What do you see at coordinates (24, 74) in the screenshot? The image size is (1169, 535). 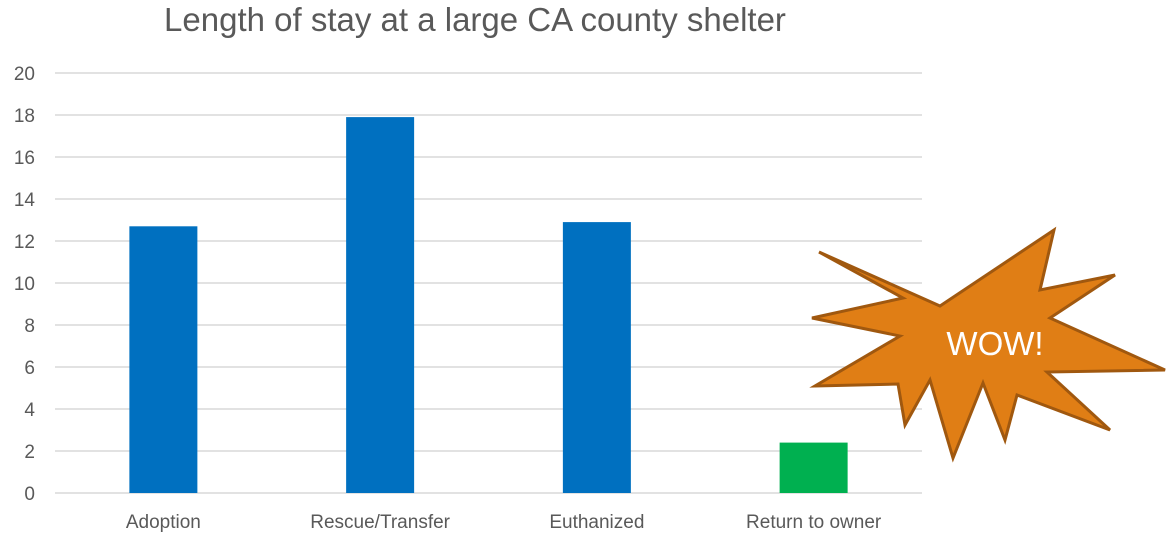 I see `y-tick-label: 20` at bounding box center [24, 74].